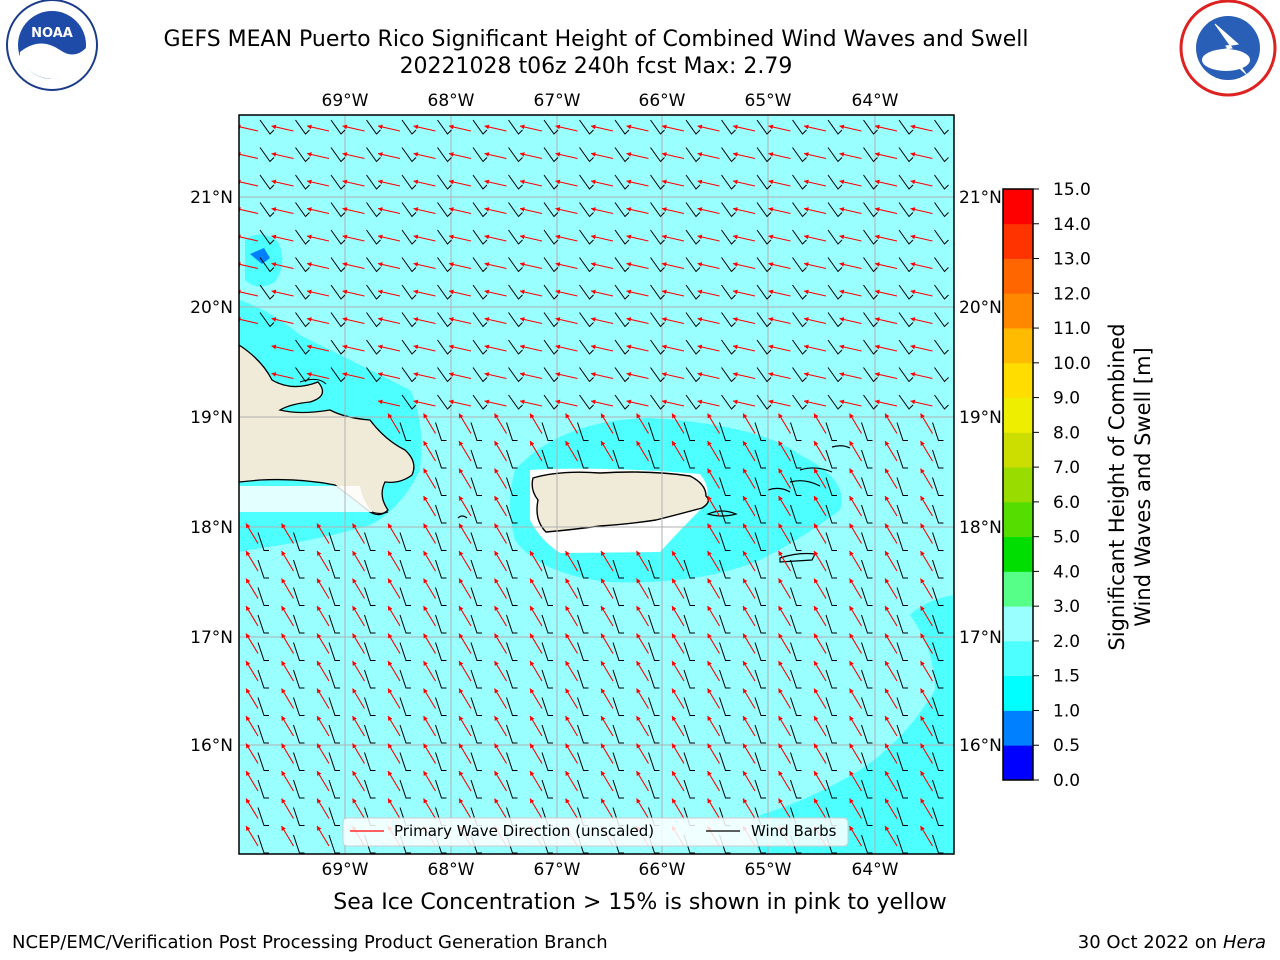 Image resolution: width=1280 pixels, height=960 pixels. What do you see at coordinates (980, 638) in the screenshot?
I see `lat-label: 17°N` at bounding box center [980, 638].